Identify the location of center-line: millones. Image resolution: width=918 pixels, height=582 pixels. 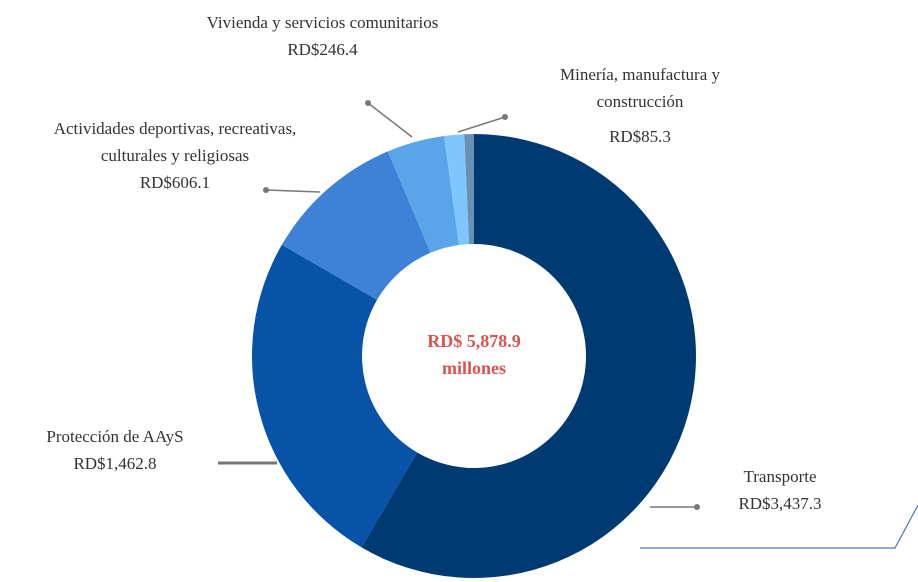
(473, 368).